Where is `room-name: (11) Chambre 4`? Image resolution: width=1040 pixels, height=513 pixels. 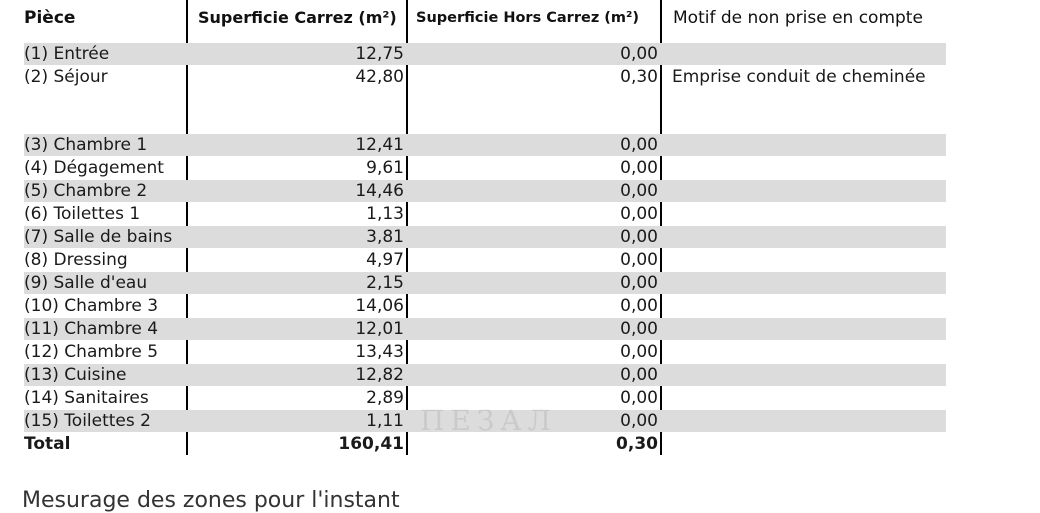 room-name: (11) Chambre 4 is located at coordinates (91, 329).